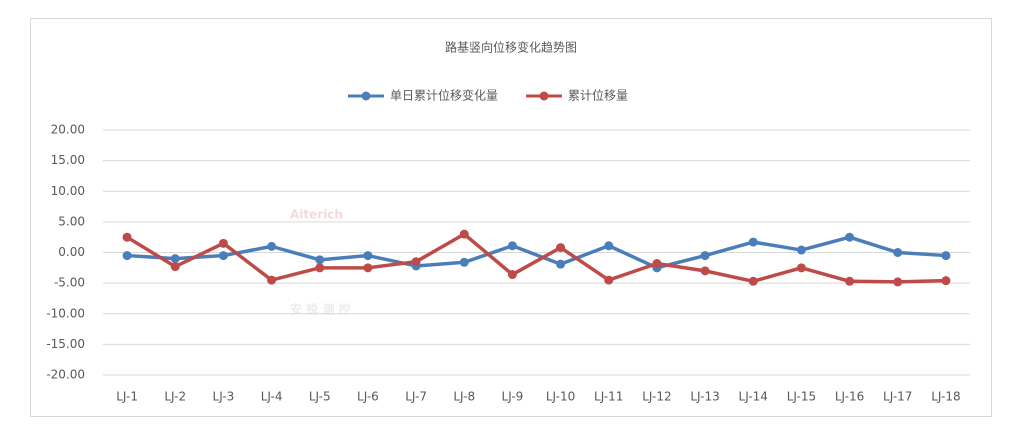 This screenshot has height=441, width=1024. Describe the element at coordinates (272, 397) in the screenshot. I see `x-tick-label: LJ-4` at that location.